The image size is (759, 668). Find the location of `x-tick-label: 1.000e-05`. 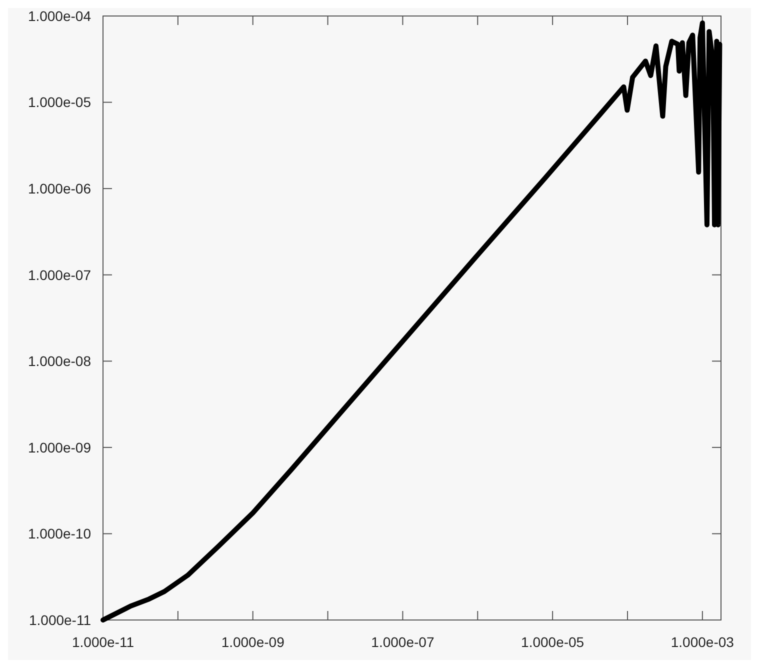

x-tick-label: 1.000e-05 is located at coordinates (552, 642).